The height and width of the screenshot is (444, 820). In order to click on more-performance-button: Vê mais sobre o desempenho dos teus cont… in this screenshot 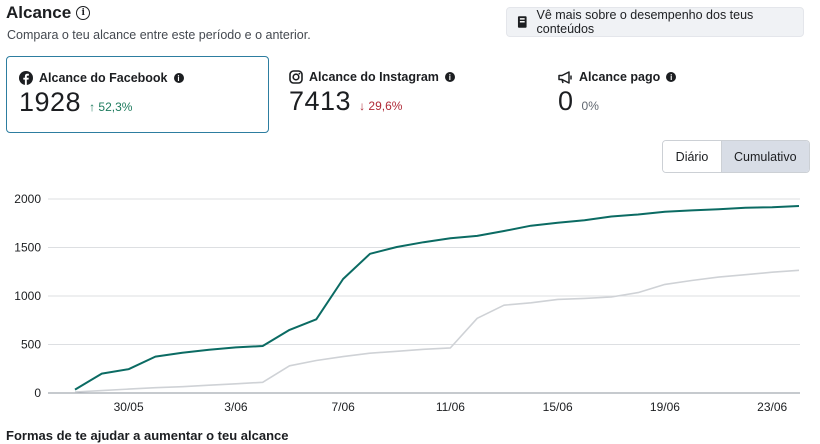, I will do `click(655, 22)`.